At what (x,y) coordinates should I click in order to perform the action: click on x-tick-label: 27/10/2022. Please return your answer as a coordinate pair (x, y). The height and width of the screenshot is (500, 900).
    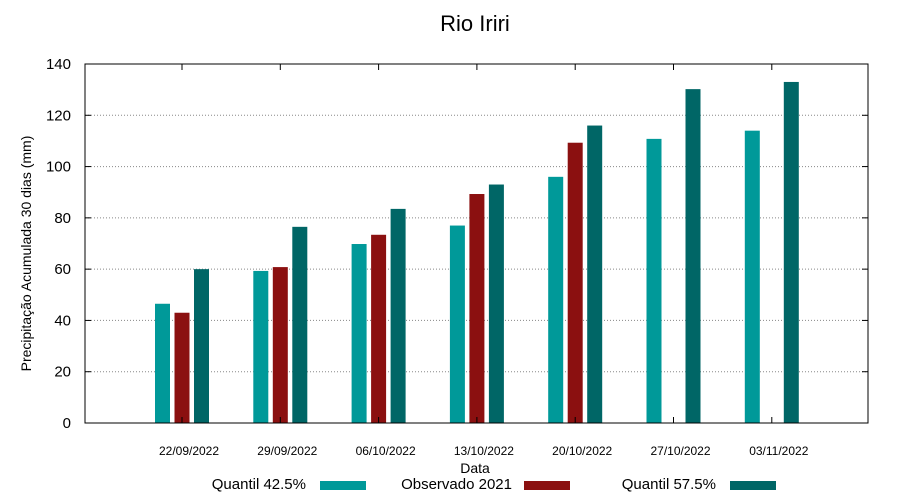
    Looking at the image, I should click on (680, 451).